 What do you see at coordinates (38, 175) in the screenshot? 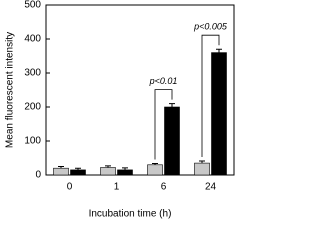
I see `y-tick-label: 0` at bounding box center [38, 175].